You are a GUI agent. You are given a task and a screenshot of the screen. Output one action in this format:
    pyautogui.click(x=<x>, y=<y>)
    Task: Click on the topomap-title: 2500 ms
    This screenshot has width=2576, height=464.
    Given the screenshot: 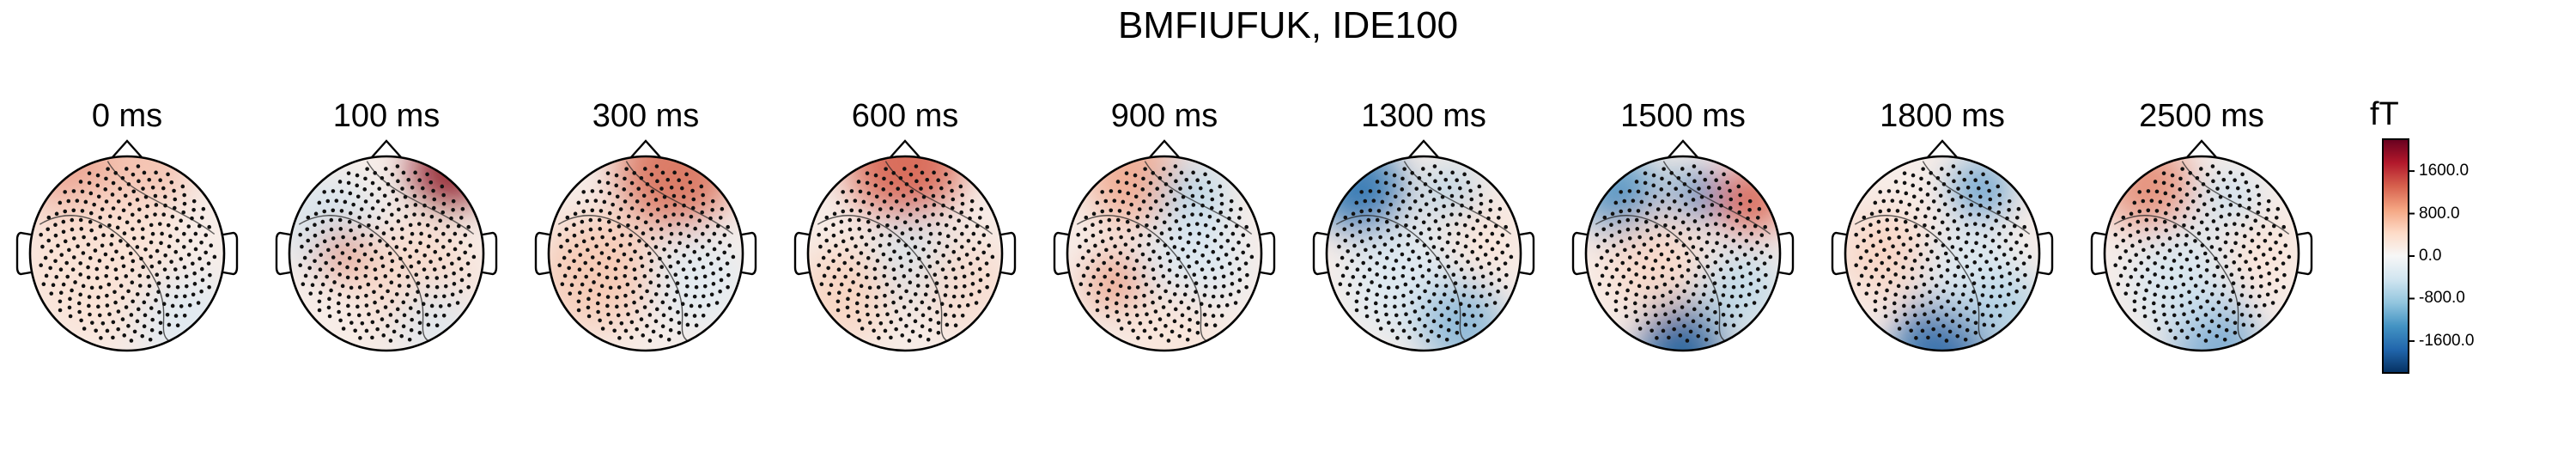 What is the action you would take?
    pyautogui.click(x=2201, y=116)
    